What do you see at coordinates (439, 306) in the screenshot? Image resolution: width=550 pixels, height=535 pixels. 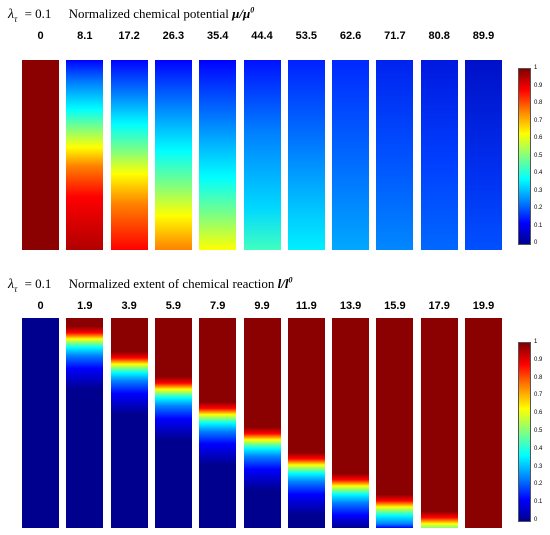 I see `time-label: 17.9` at bounding box center [439, 306].